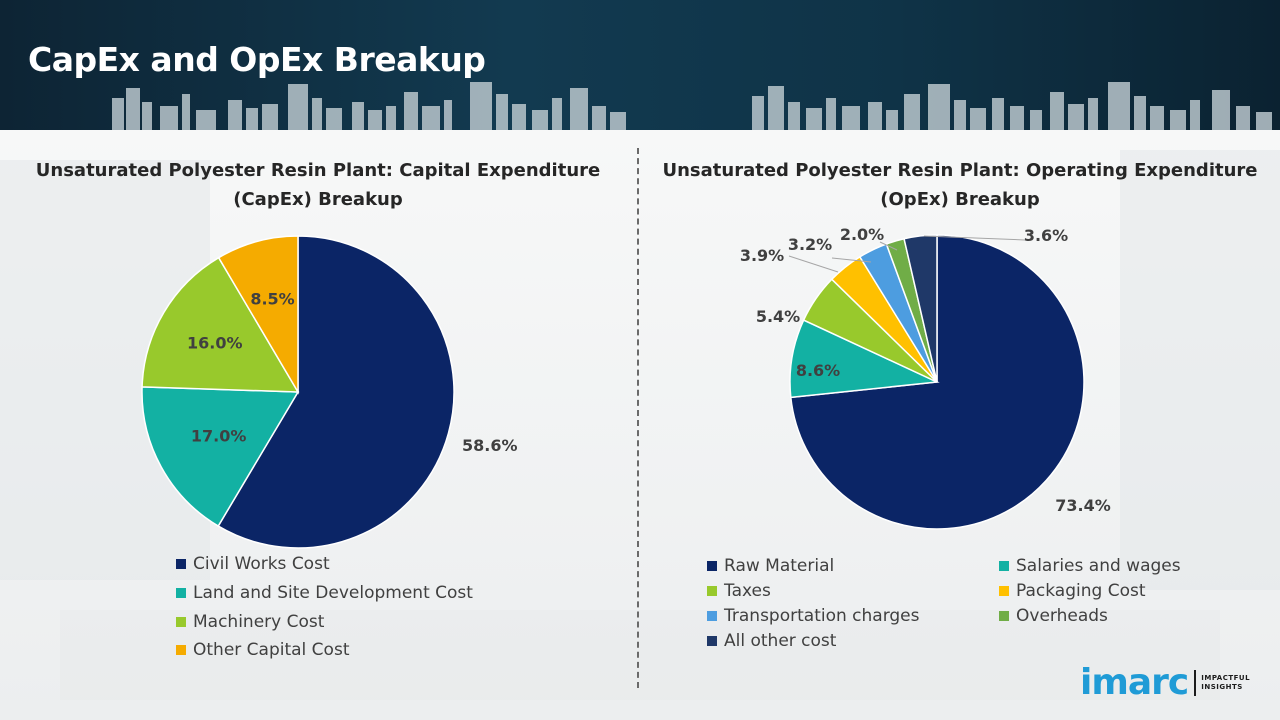 This screenshot has height=720, width=1280. I want to click on opex-legend-item-overheads: Overheads, so click(1103, 615).